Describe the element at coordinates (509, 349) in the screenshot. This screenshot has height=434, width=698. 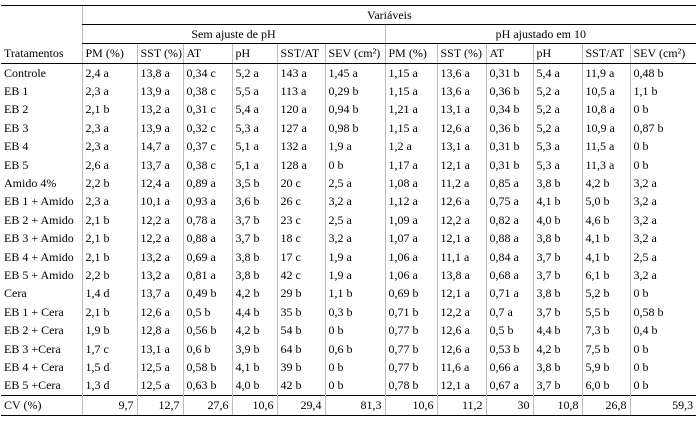
I see `value-cell: 0,53 b` at that location.